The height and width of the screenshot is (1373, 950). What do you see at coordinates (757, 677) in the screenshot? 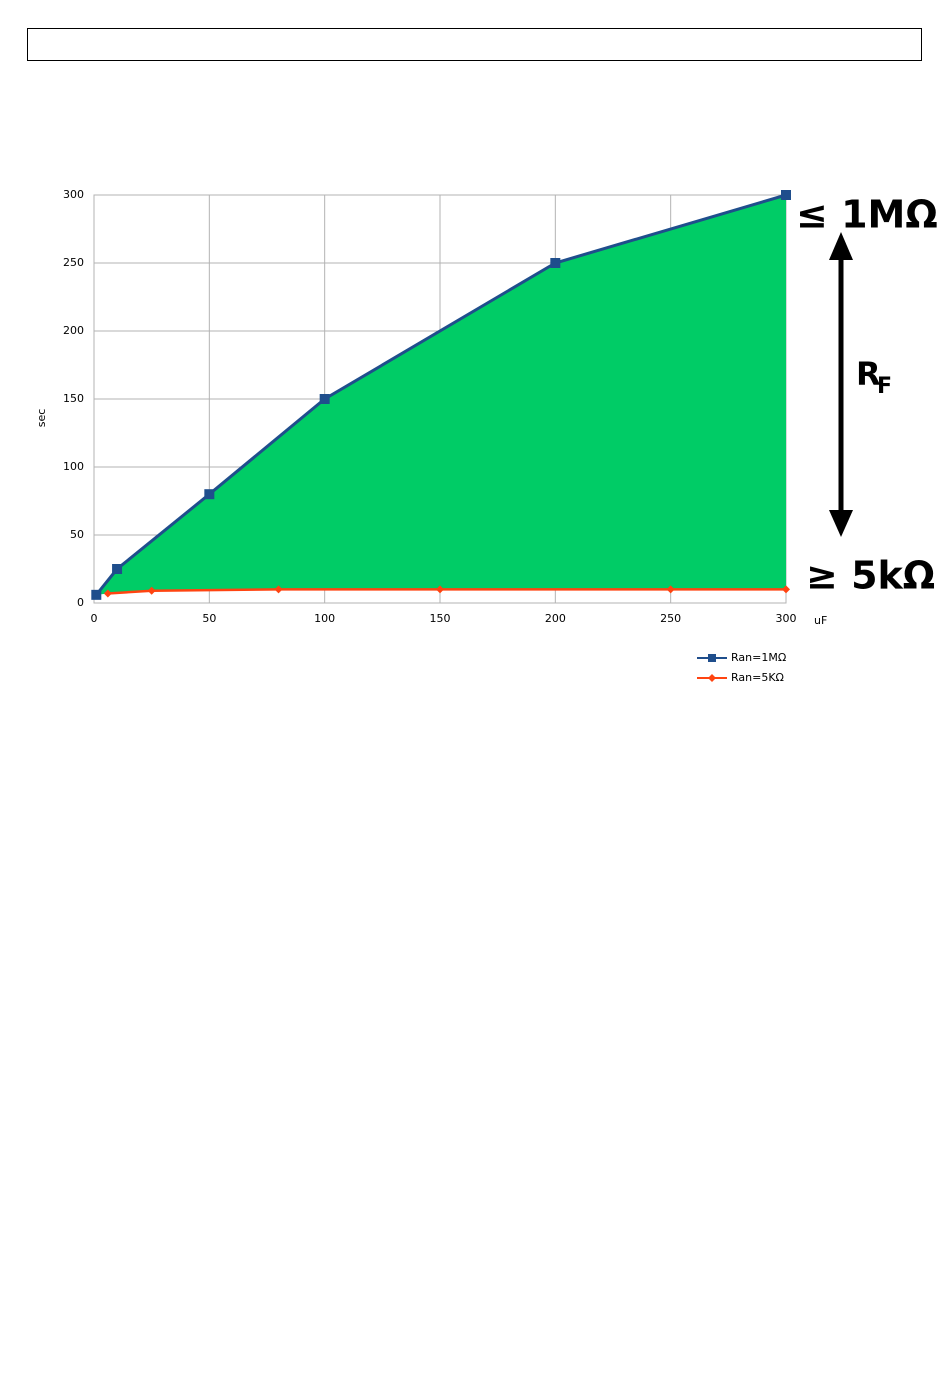
I see `legend-label: Ran=5KΩ` at bounding box center [757, 677].